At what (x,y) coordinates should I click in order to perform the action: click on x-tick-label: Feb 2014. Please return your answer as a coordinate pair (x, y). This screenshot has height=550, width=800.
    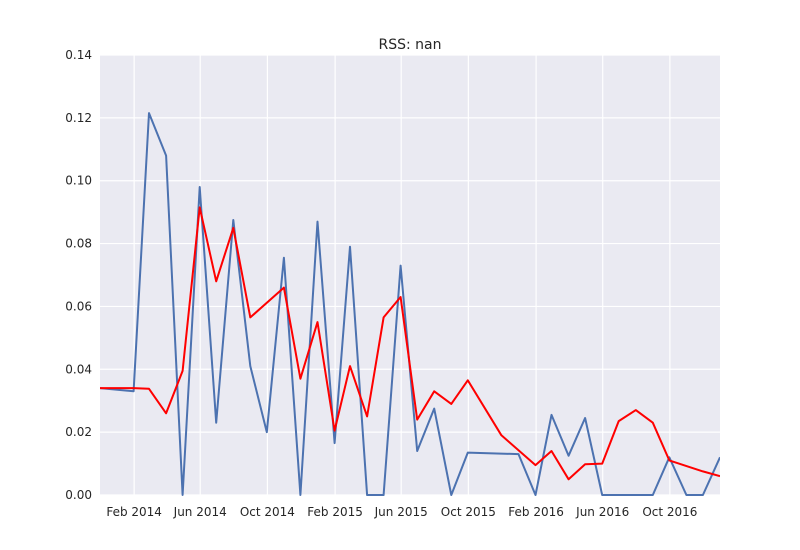
    Looking at the image, I should click on (134, 512).